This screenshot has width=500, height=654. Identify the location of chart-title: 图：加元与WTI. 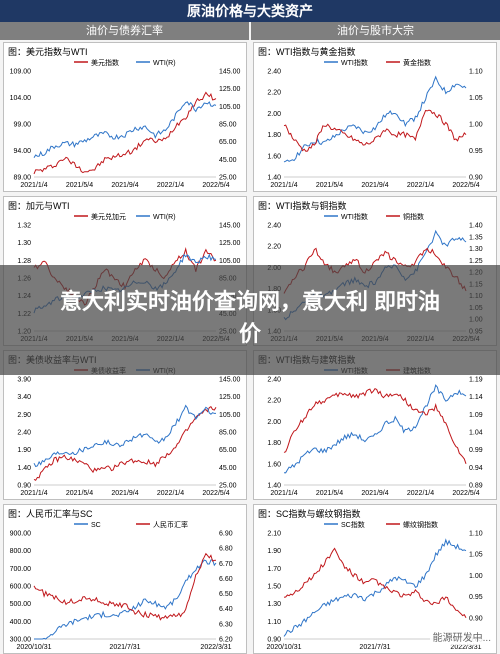
(39, 206).